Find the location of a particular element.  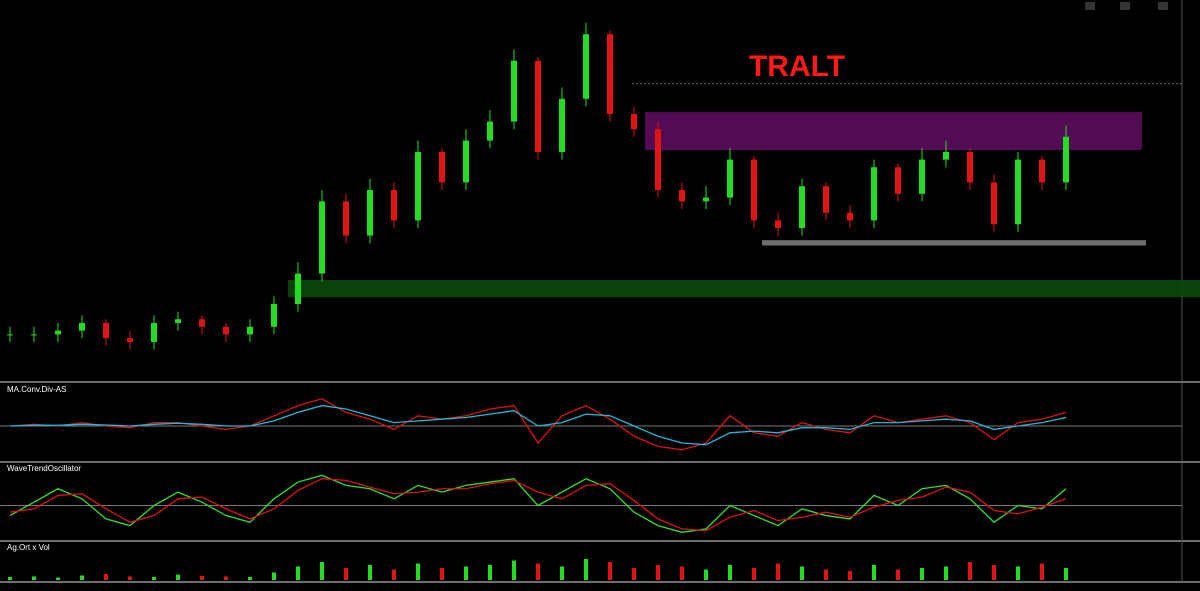

pane-title: MA.Conv.Div-AS is located at coordinates (36, 389).